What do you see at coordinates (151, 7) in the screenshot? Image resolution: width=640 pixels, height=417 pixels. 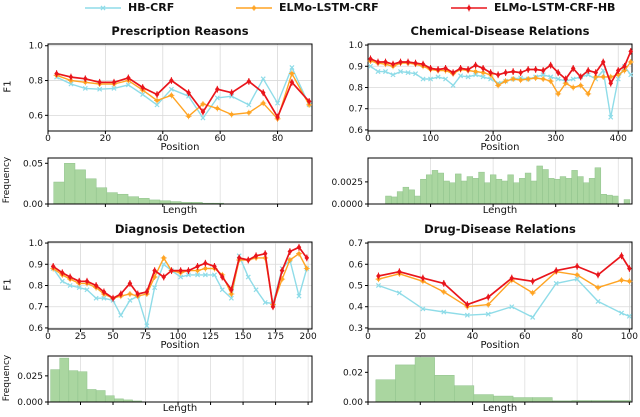 I see `legend-label-hb-crf: HB-CRF` at bounding box center [151, 7].